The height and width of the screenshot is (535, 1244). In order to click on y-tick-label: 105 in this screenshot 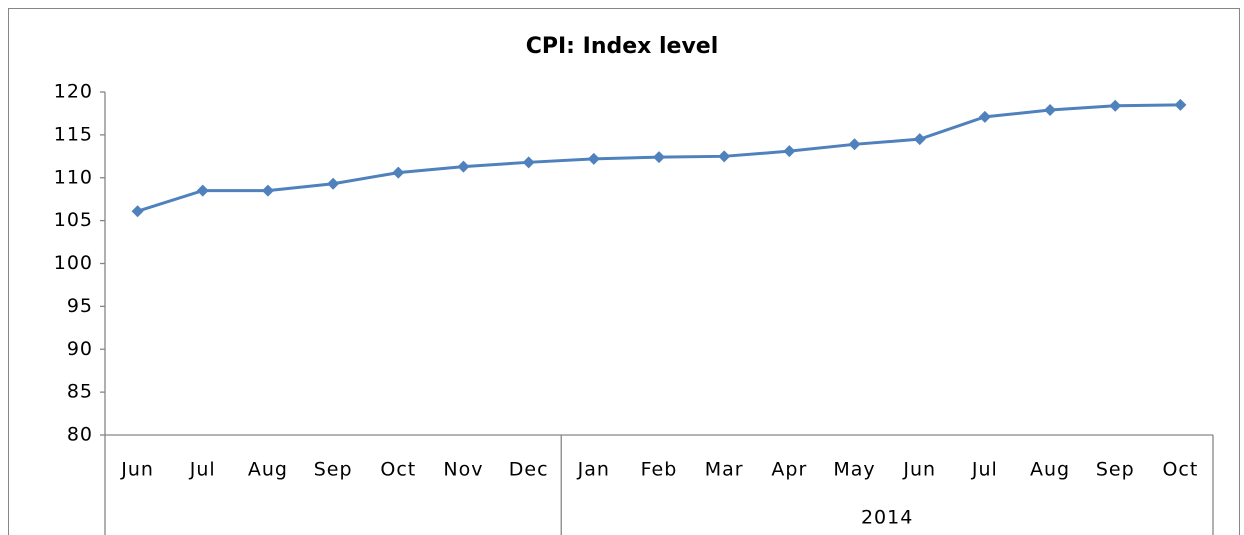, I will do `click(73, 220)`.